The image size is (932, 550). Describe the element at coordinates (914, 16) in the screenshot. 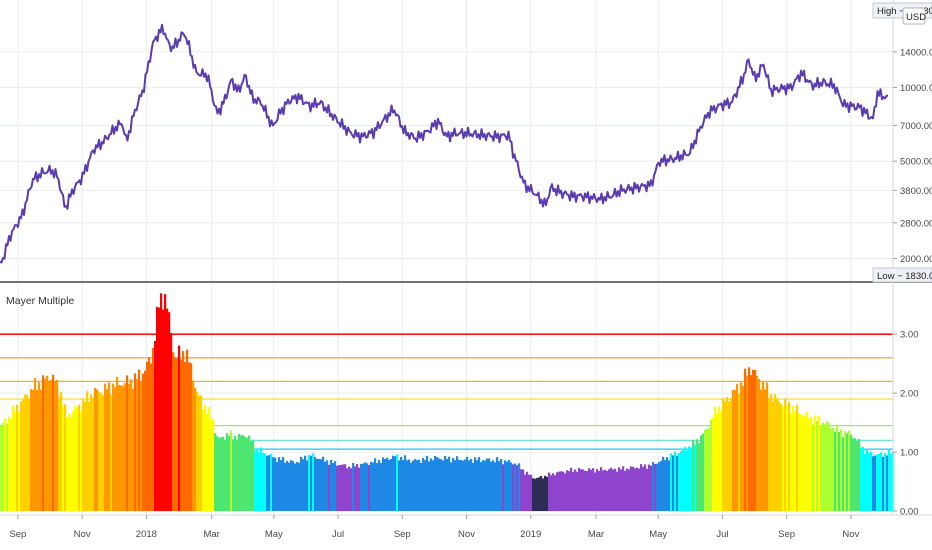

I see `currency-button: USD` at that location.